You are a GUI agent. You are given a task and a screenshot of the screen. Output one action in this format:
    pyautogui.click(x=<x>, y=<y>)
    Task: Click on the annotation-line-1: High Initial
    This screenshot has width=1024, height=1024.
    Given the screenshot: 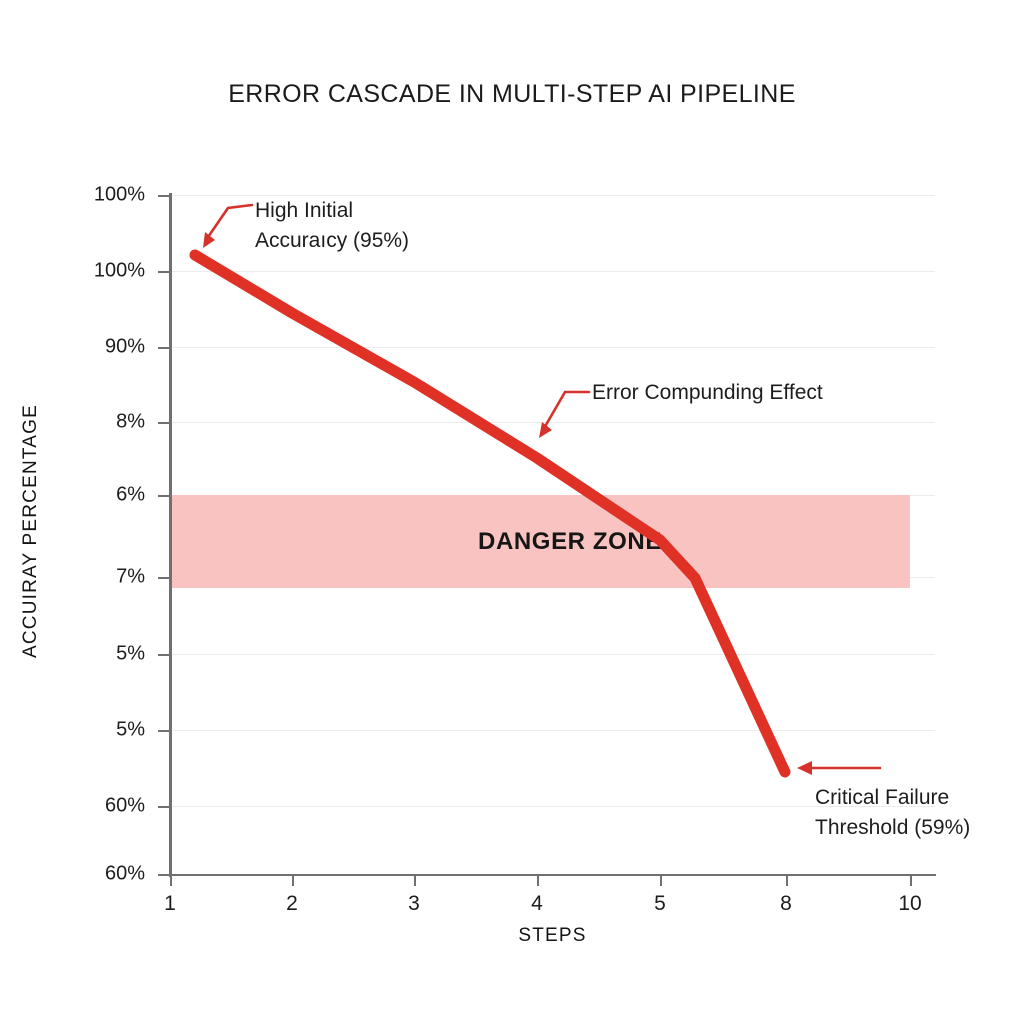 What is the action you would take?
    pyautogui.click(x=304, y=210)
    